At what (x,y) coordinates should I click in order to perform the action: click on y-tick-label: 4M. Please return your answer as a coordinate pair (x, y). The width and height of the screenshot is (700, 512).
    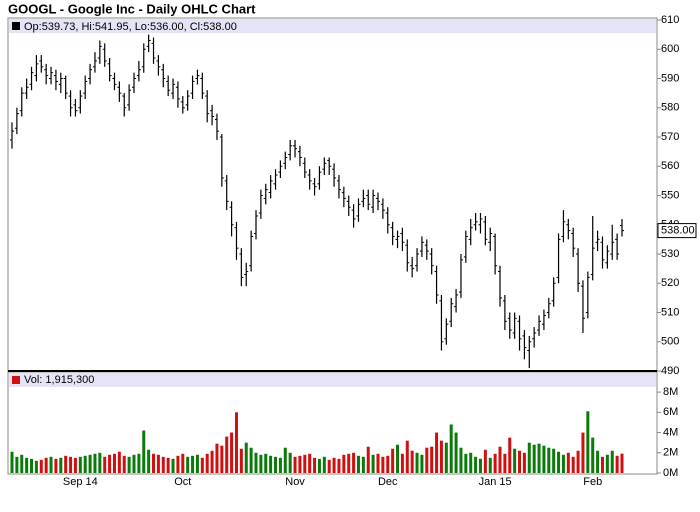
    Looking at the image, I should click on (670, 432).